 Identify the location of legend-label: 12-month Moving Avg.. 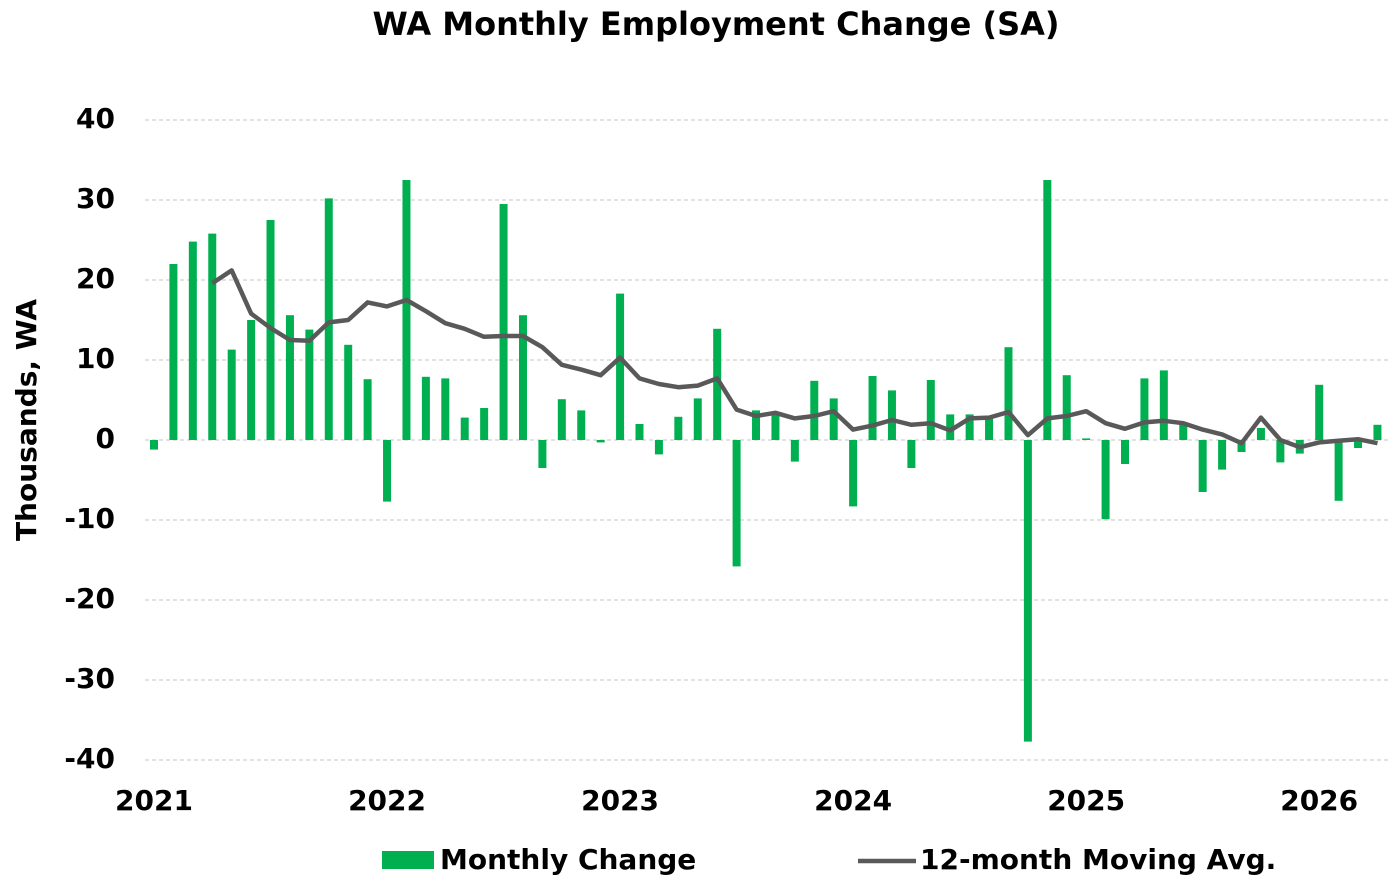
(1098, 859).